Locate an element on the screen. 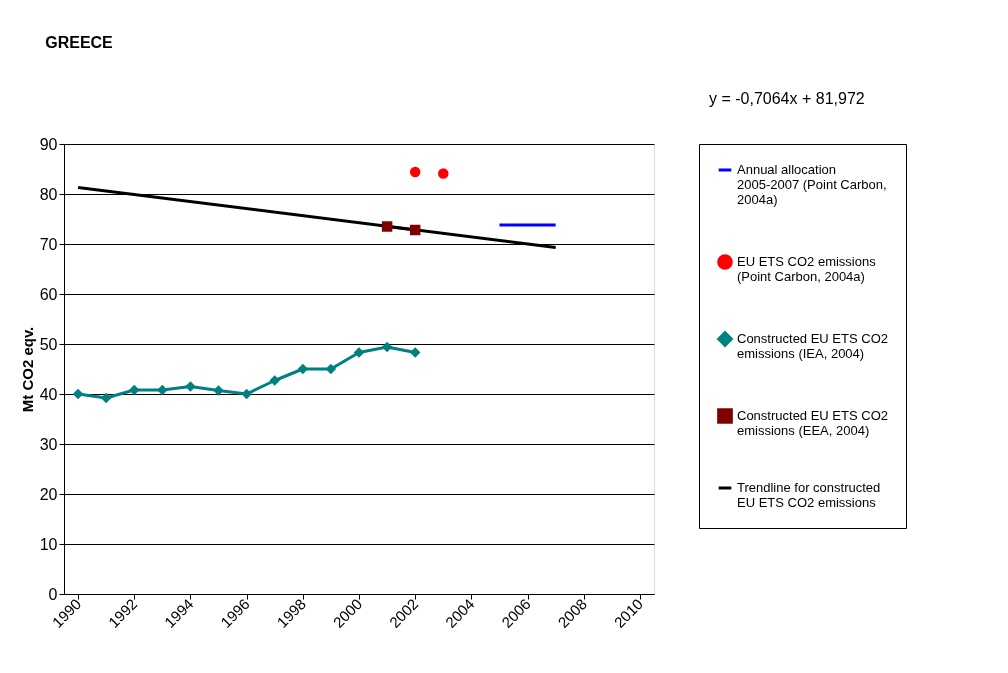  y-tick-label: 40 is located at coordinates (48, 394).